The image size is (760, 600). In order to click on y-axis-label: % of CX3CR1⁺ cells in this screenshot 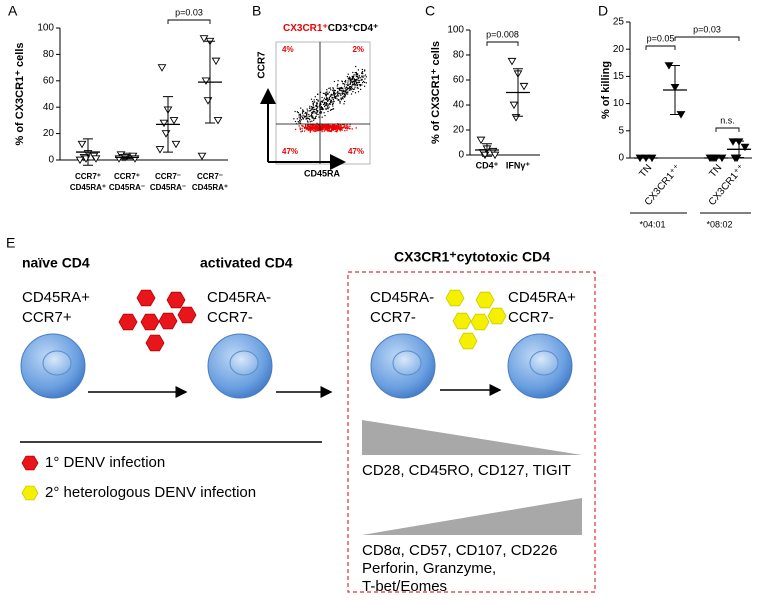, I will do `click(436, 92)`.